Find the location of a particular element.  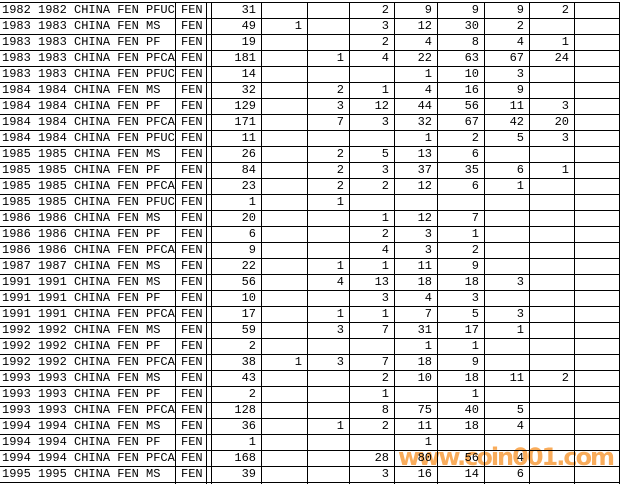

grade-count-cell: 43 is located at coordinates (237, 379).